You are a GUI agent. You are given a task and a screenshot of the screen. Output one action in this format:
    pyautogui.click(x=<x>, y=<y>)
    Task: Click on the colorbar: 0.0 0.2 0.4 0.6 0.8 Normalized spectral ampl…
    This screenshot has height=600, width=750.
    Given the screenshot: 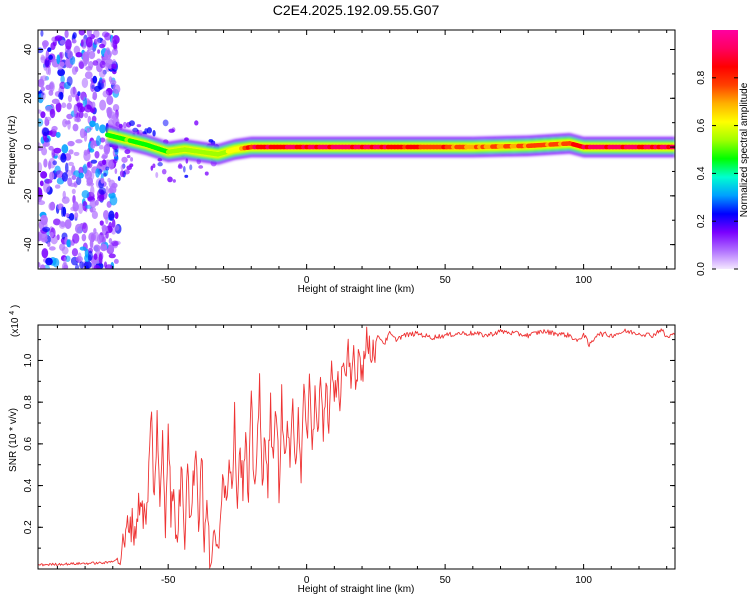 What is the action you would take?
    pyautogui.click(x=723, y=153)
    